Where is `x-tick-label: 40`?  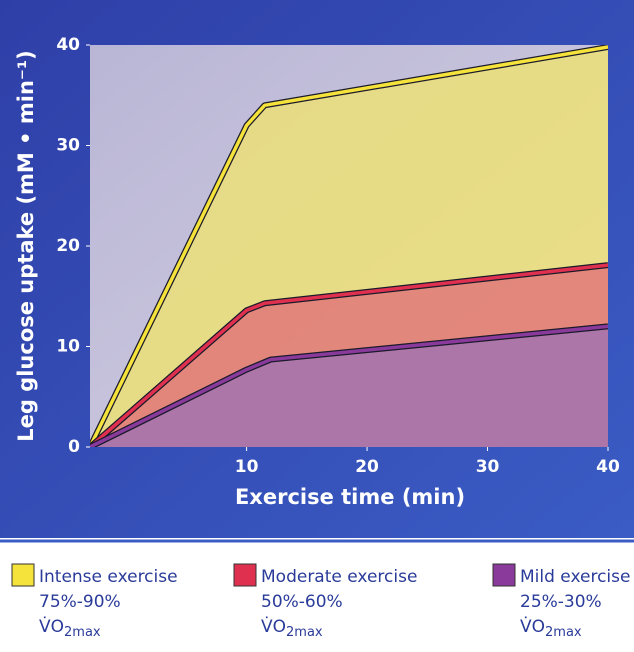 x-tick-label: 40 is located at coordinates (608, 467).